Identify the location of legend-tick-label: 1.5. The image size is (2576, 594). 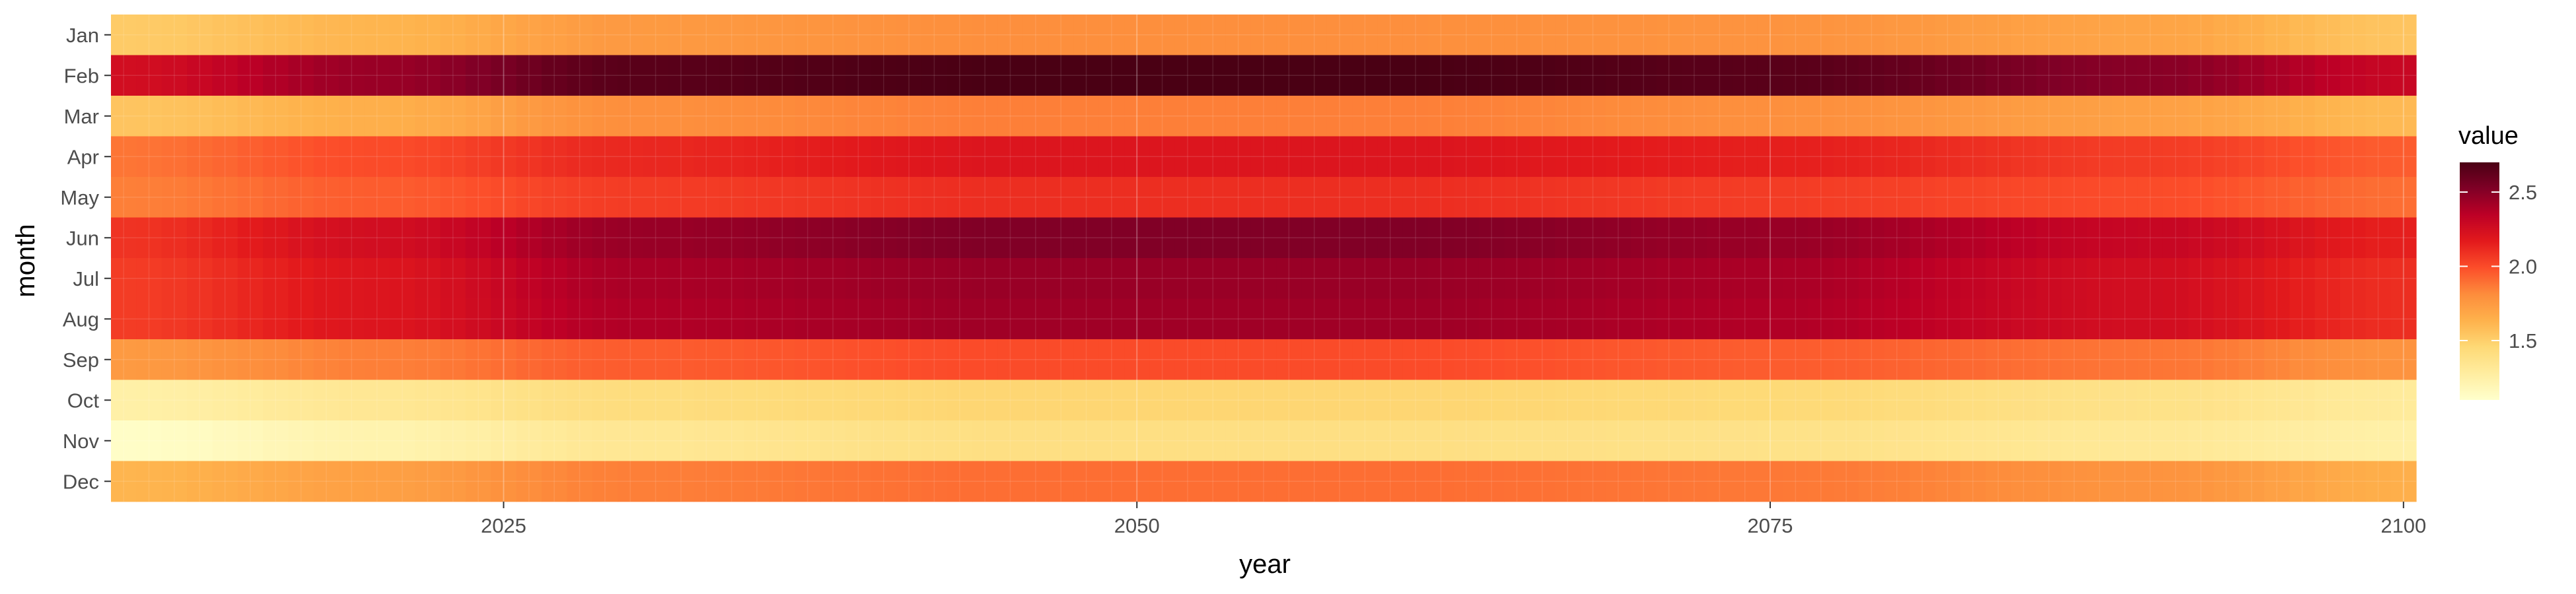
(2523, 340).